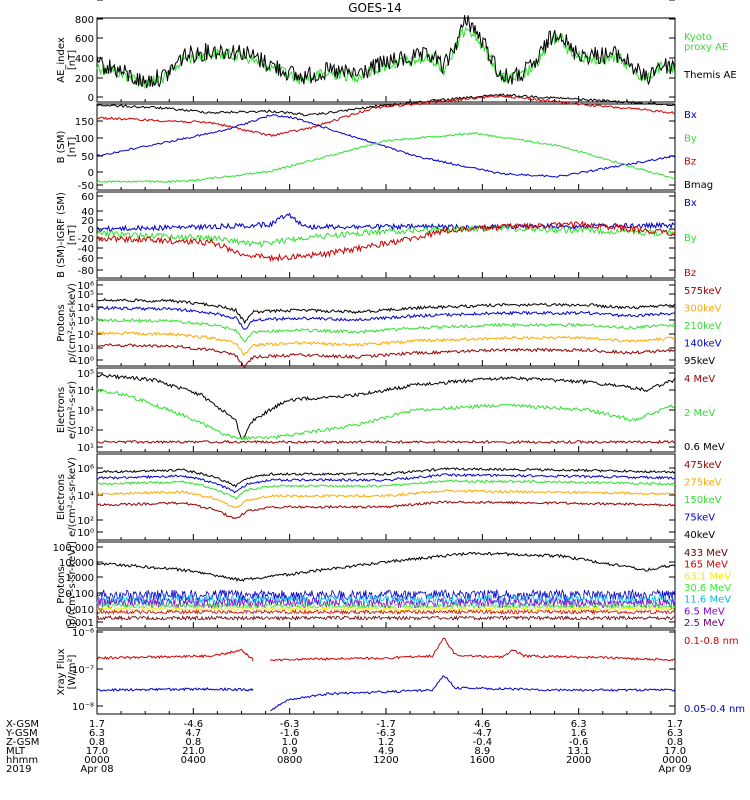 This screenshot has height=800, width=750. I want to click on line-xray-short-a, so click(175, 690).